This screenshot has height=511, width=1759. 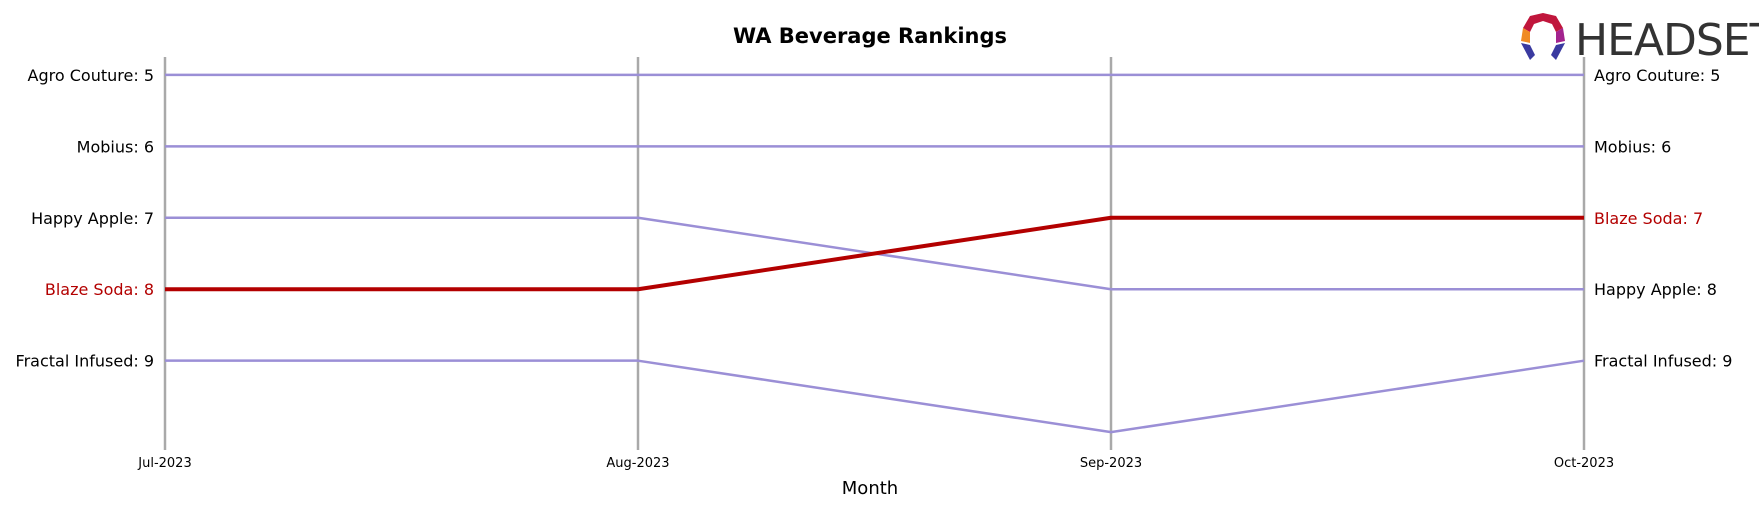 What do you see at coordinates (91, 75) in the screenshot?
I see `left-rank-label: Agro Couture: 5` at bounding box center [91, 75].